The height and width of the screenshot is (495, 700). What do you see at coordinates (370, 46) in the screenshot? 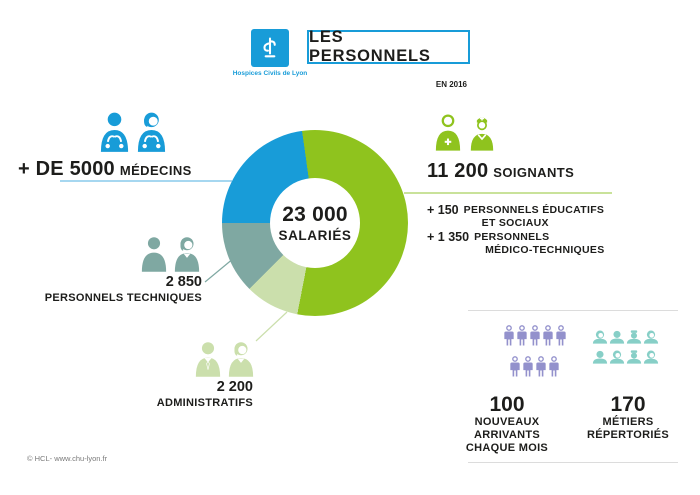
I see `page-title: LES PERSONNELS` at bounding box center [370, 46].